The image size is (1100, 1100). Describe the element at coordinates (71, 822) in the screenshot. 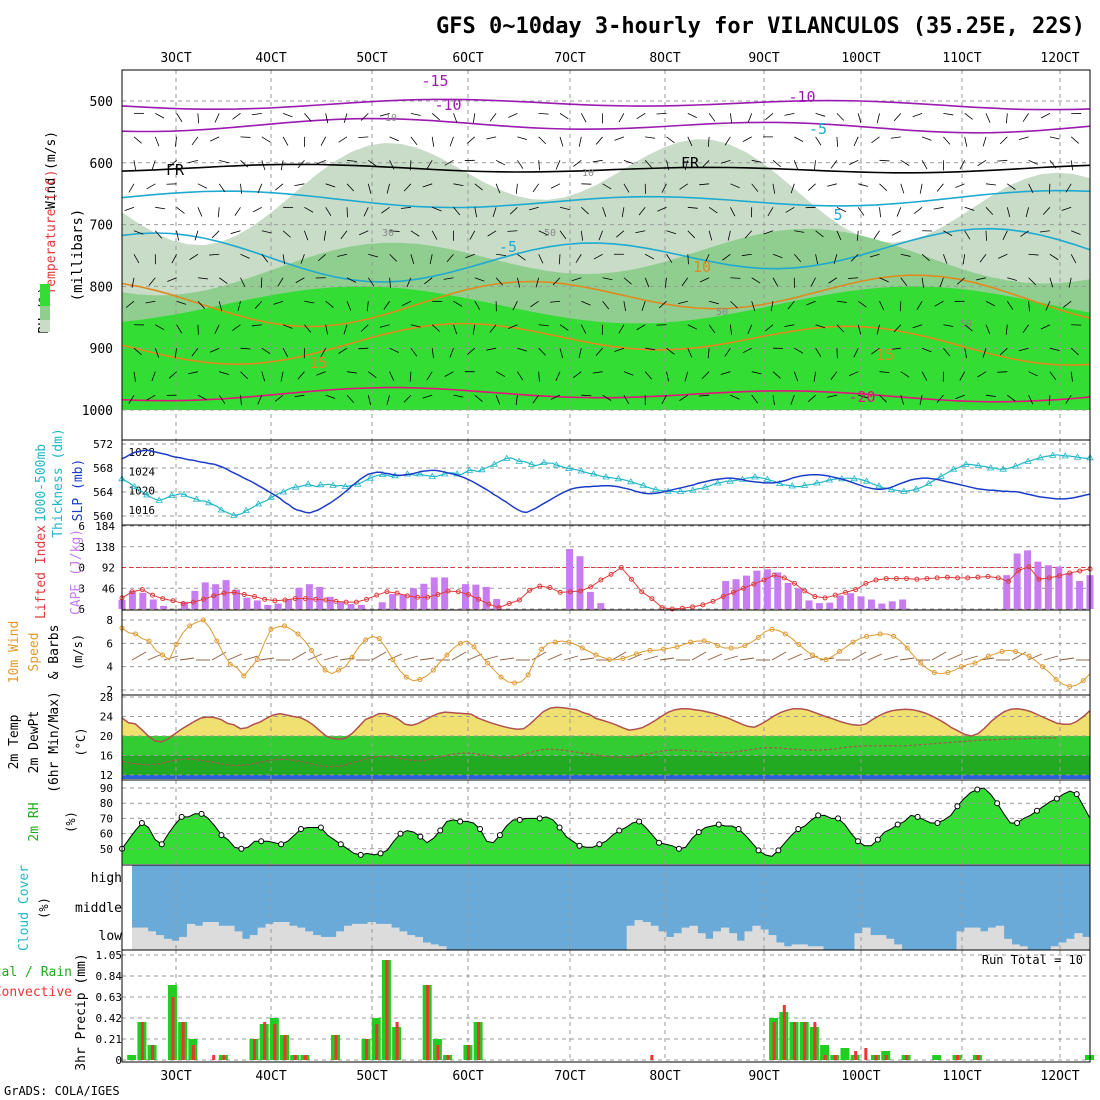

I see `rh2m-units-title: (%)` at that location.